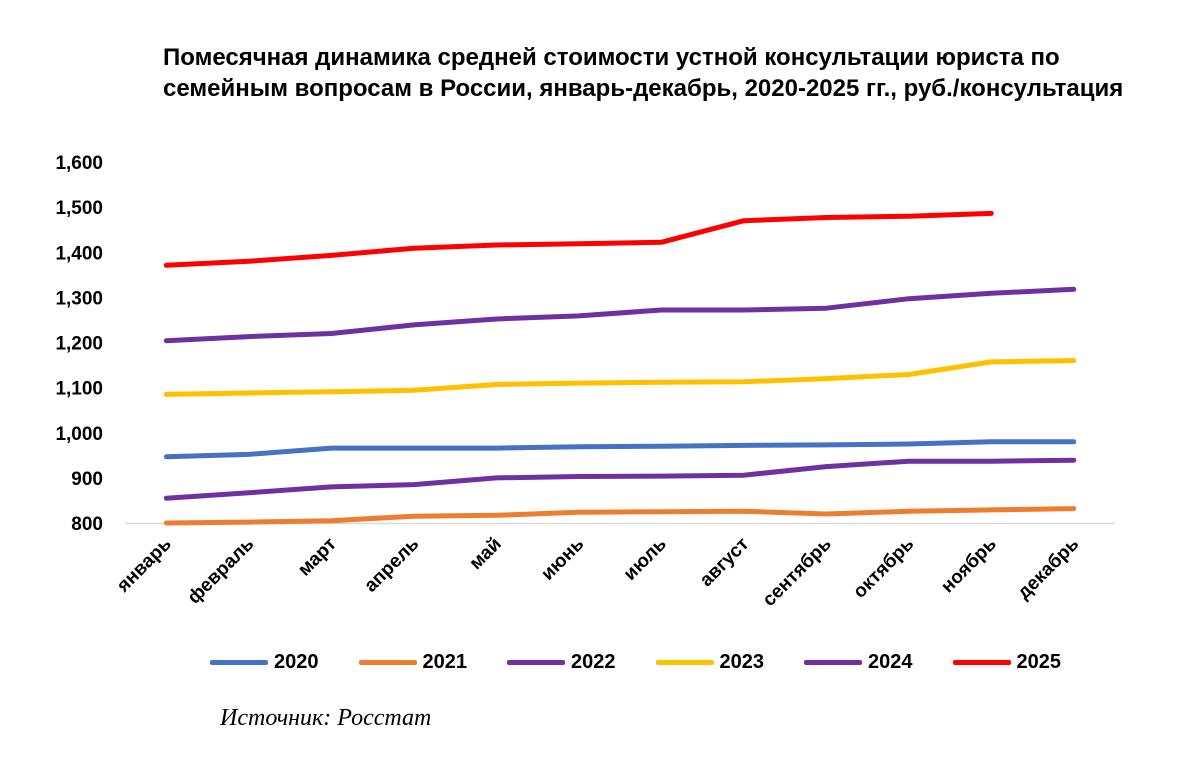 This screenshot has width=1200, height=767. Describe the element at coordinates (326, 718) in the screenshot. I see `source-note: Источник: Росстат` at that location.